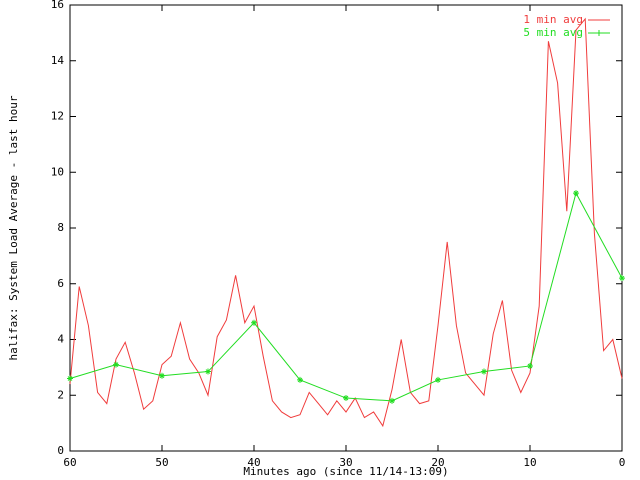 The height and width of the screenshot is (480, 640). Describe the element at coordinates (622, 462) in the screenshot. I see `x-tick-label: 0` at that location.